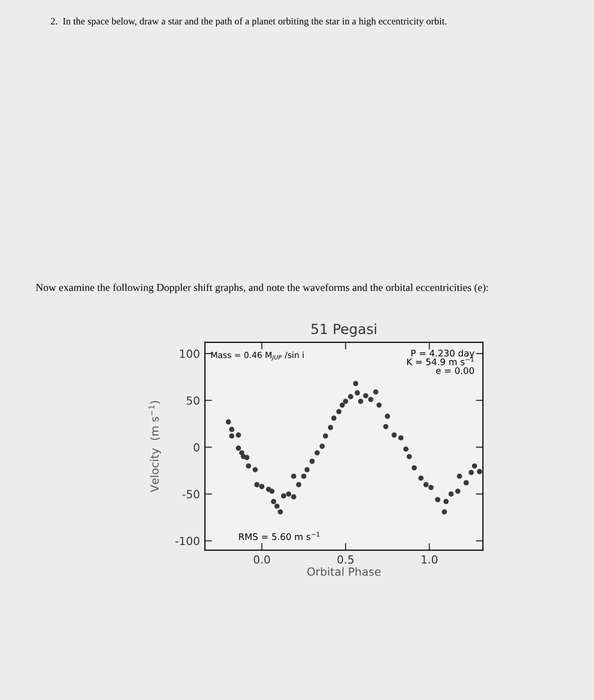 This screenshot has width=594, height=700. Describe the element at coordinates (191, 494) in the screenshot. I see `y-tick-label: -50` at that location.